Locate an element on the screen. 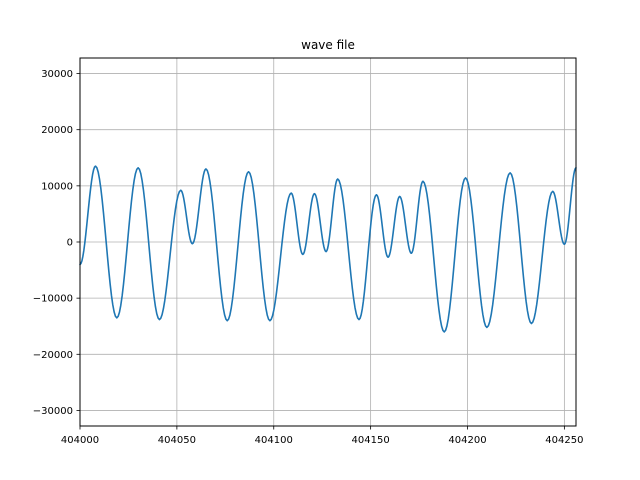 The image size is (640, 480). x-tick-label: 404250 is located at coordinates (564, 440).